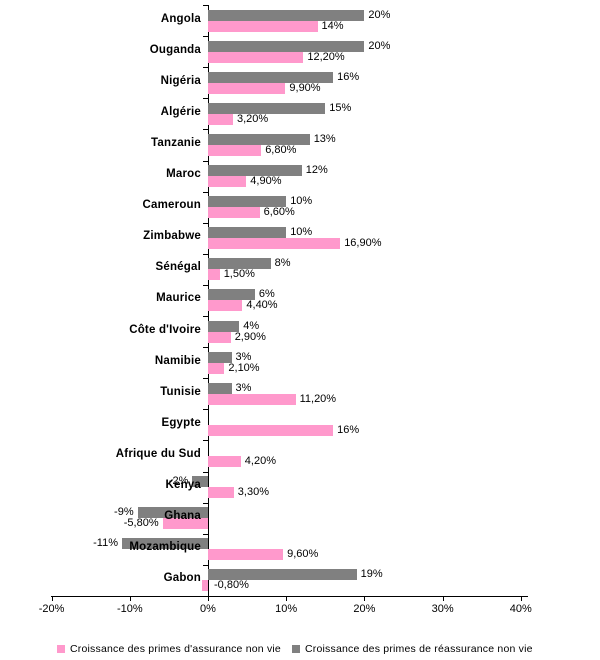 Image resolution: width=600 pixels, height=660 pixels. Describe the element at coordinates (165, 329) in the screenshot. I see `country-label: Côte d'Ivoire` at that location.